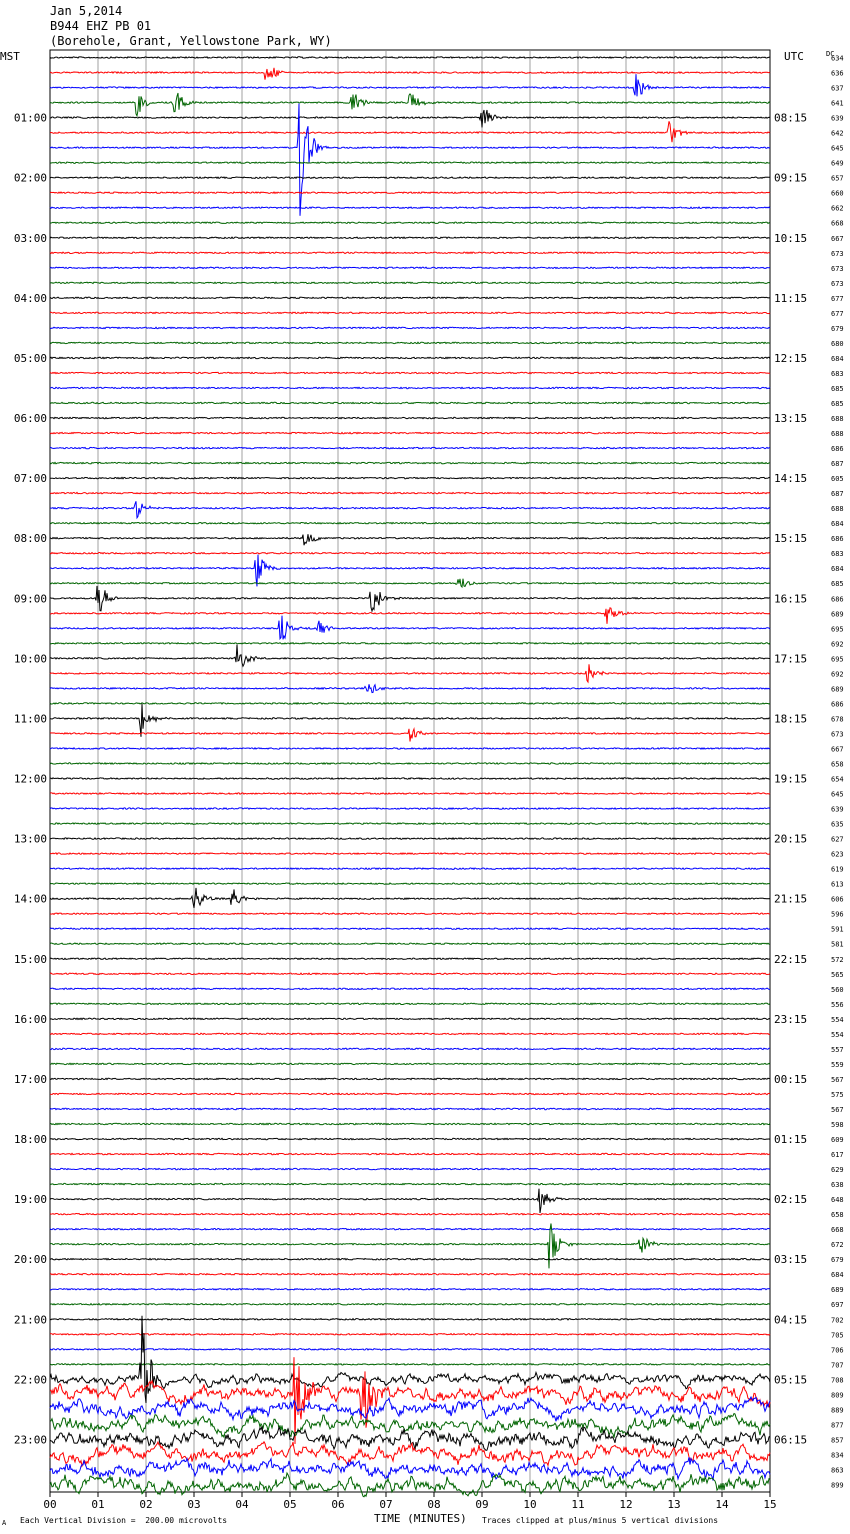  Describe the element at coordinates (837, 1200) in the screenshot. I see `dc-offset-label: 648` at that location.